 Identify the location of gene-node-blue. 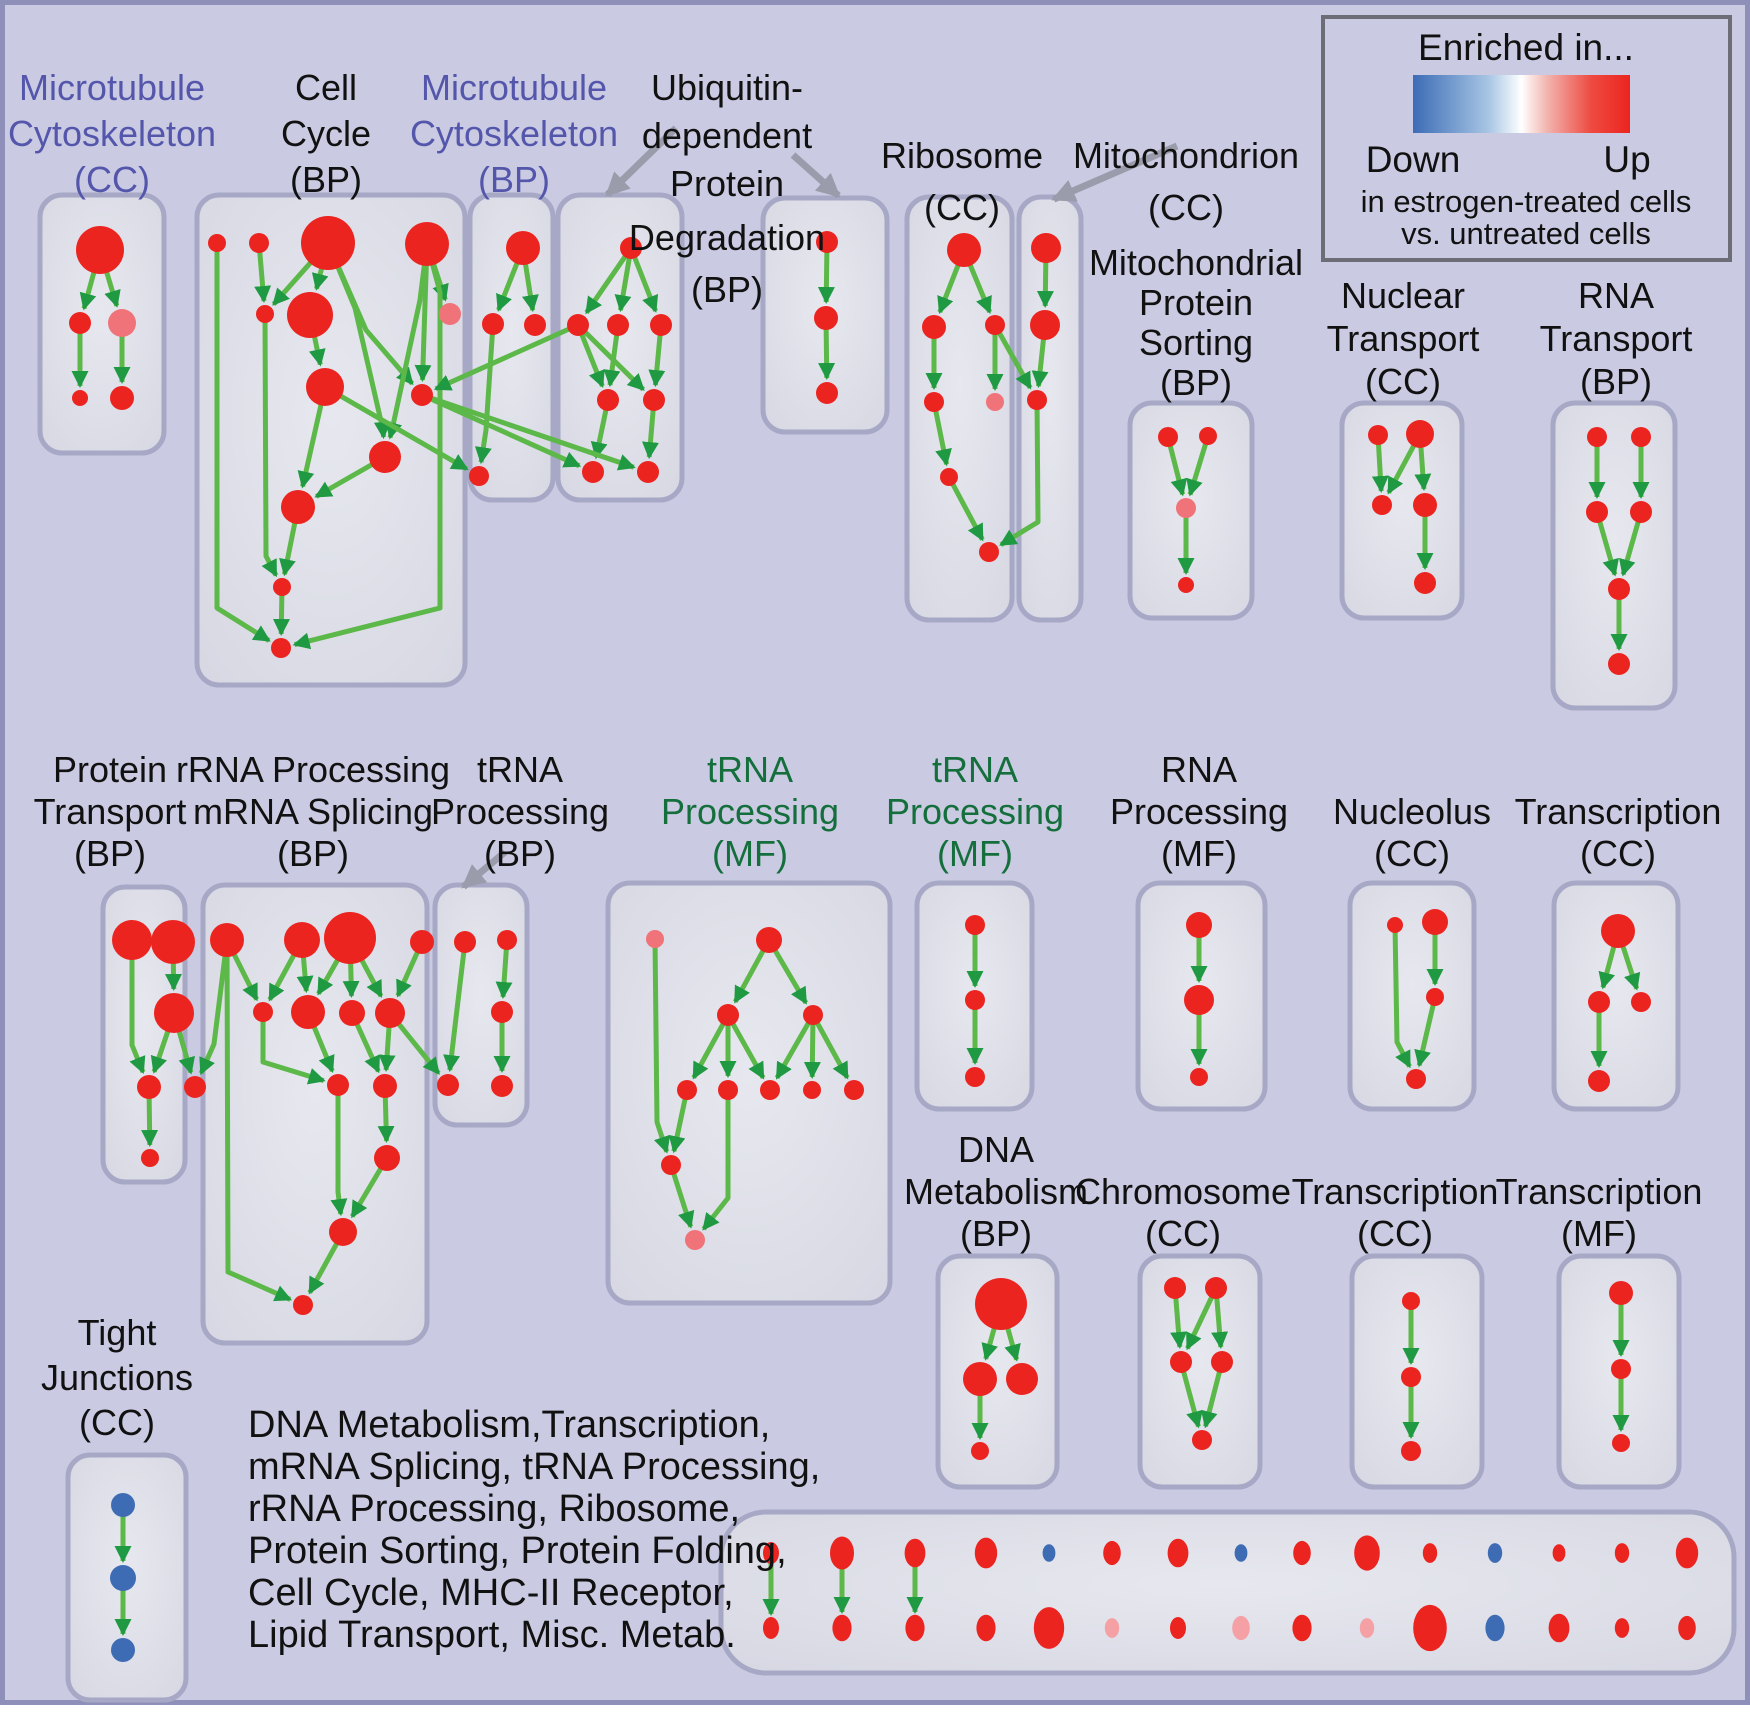
(1241, 1553).